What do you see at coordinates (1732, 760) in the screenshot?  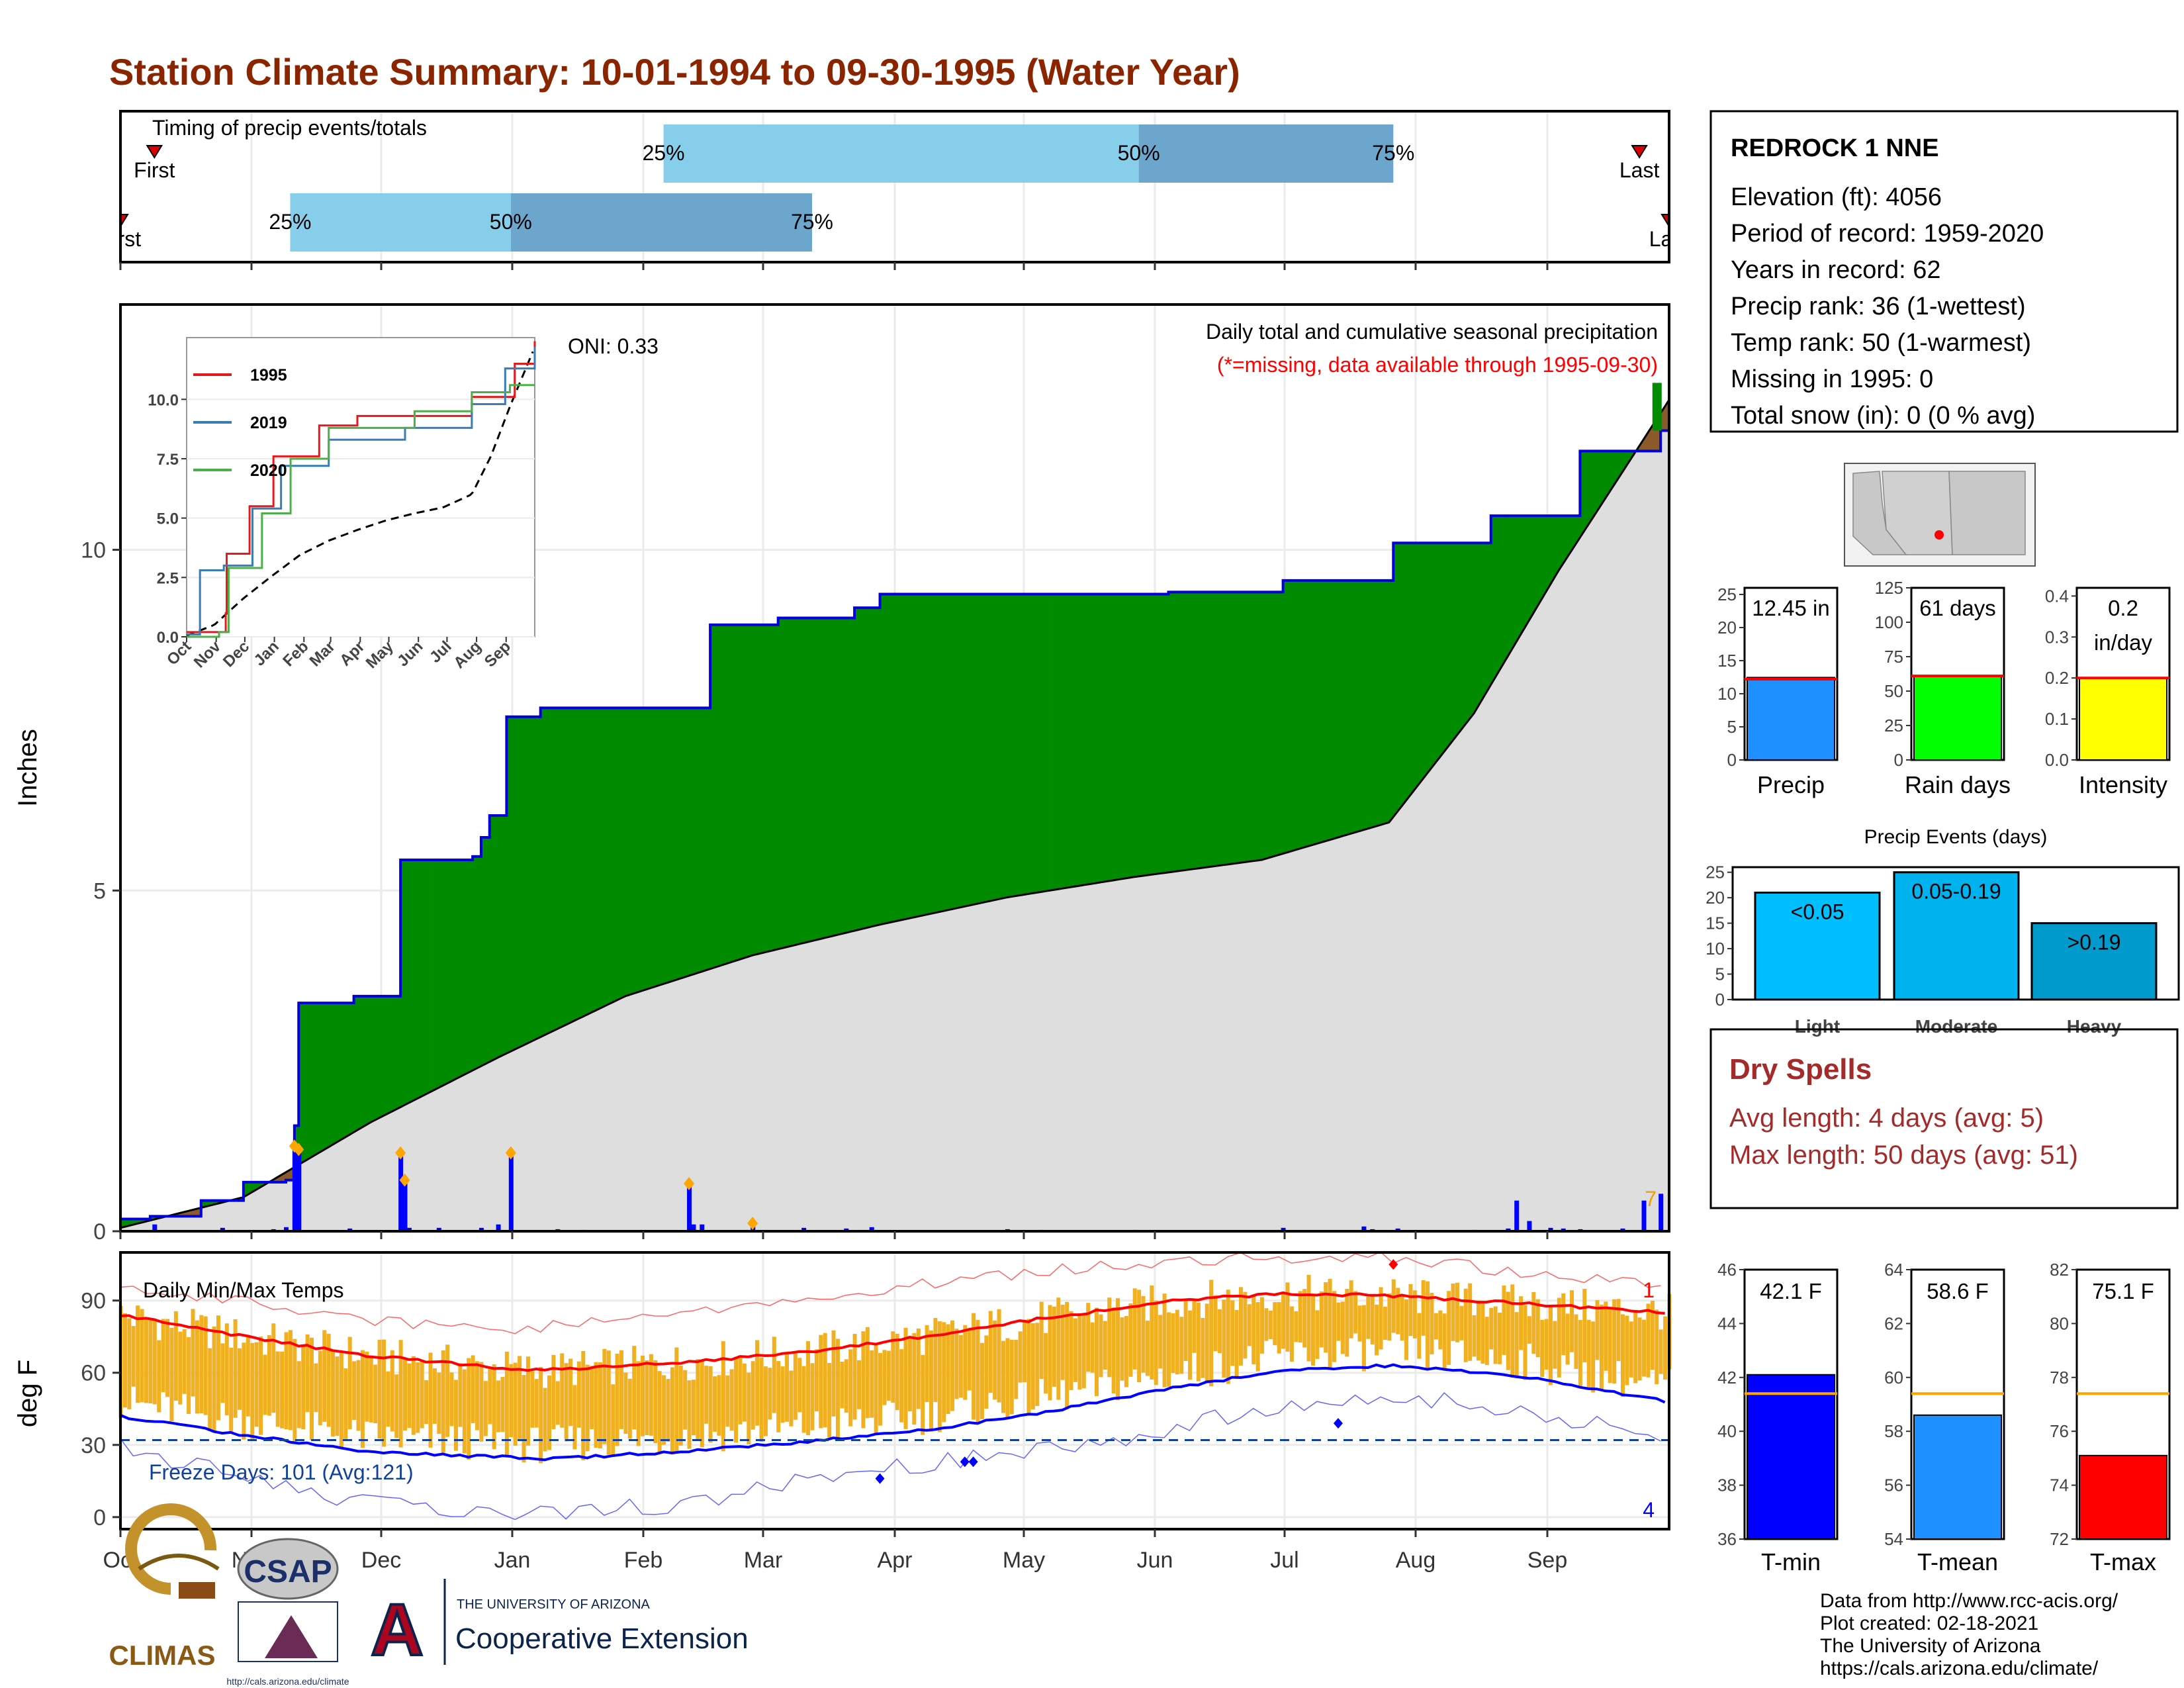 I see `mini-bar-y-tick-label: 0` at bounding box center [1732, 760].